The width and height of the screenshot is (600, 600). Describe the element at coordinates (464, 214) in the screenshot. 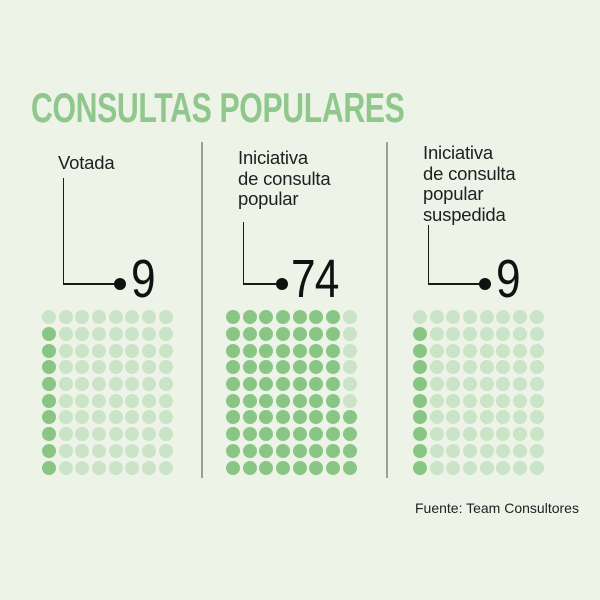

I see `category-label-line: suspedida` at that location.